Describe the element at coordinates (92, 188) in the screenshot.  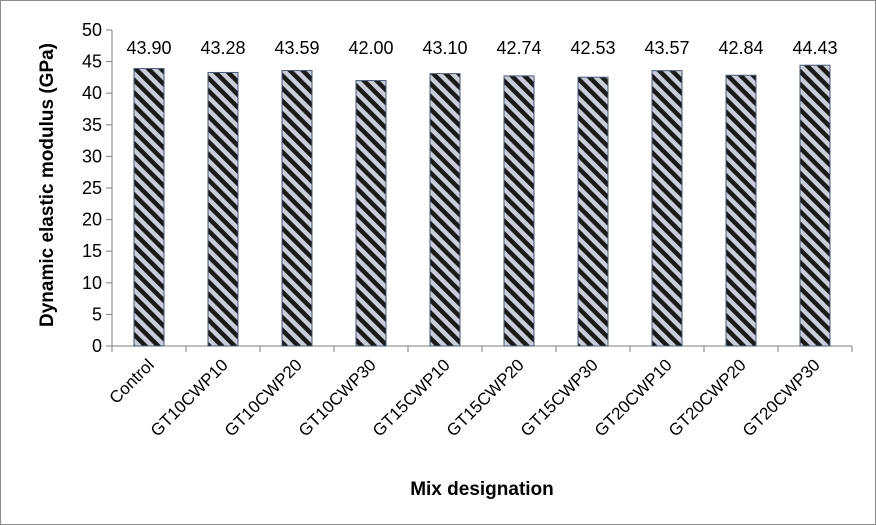
I see `y-tick-label: 25` at that location.